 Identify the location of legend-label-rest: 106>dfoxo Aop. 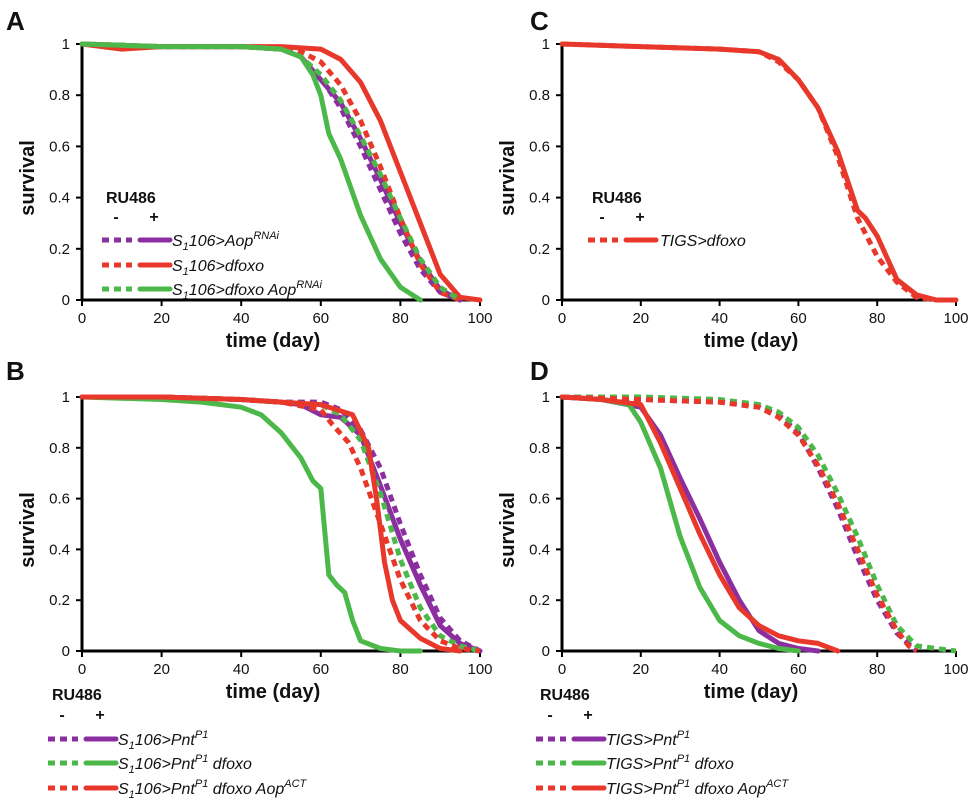
(243, 290).